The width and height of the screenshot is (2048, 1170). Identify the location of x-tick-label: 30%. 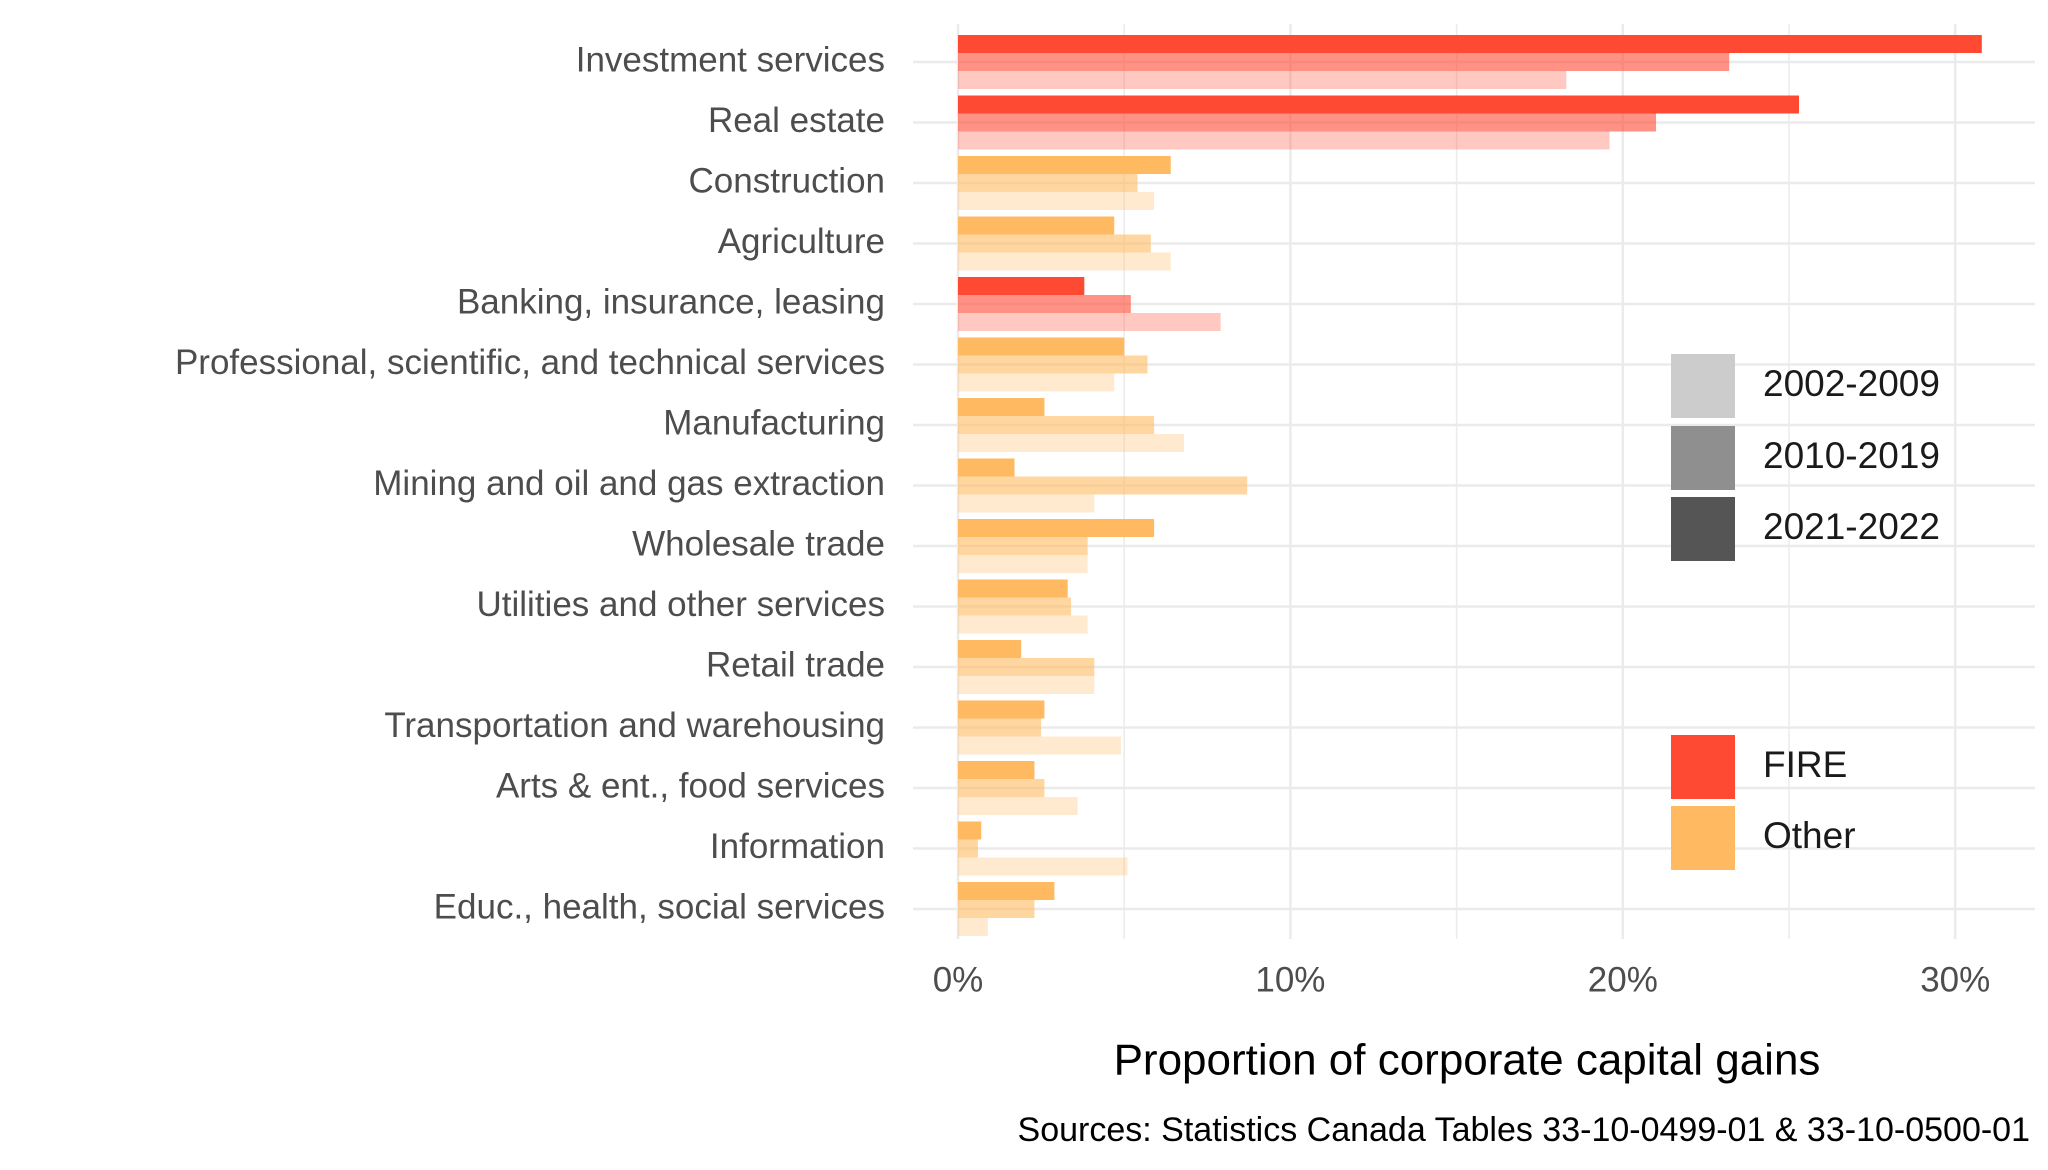
(1955, 979).